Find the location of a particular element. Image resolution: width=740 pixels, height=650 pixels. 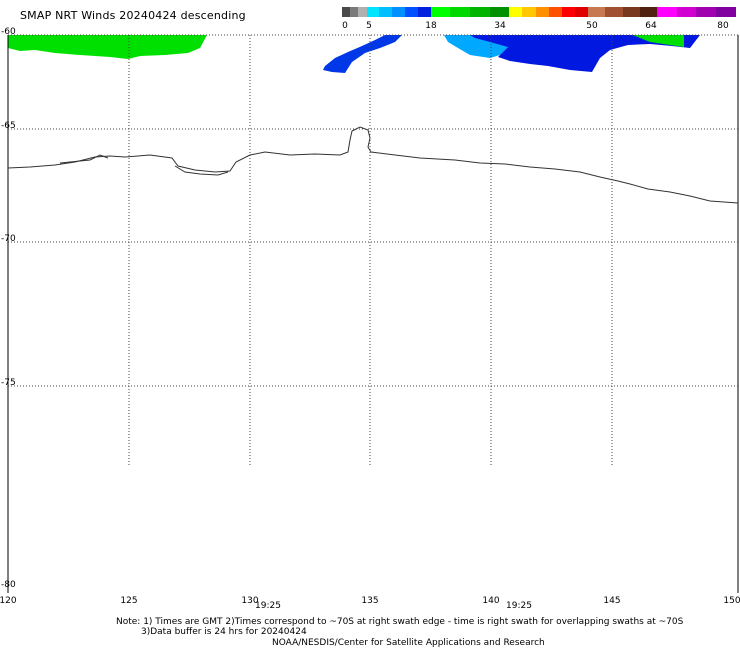

note-line-2: 3)Data buffer is 24 hrs for 20240424 is located at coordinates (224, 632).